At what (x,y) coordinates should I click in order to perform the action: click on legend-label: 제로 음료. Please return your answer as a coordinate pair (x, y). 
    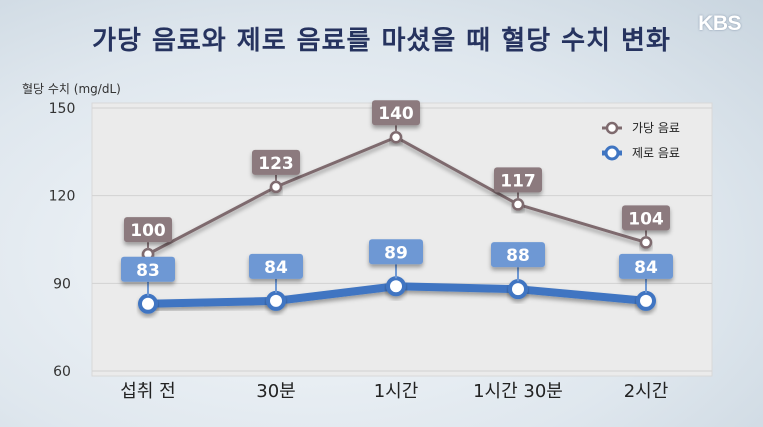
    Looking at the image, I should click on (656, 153).